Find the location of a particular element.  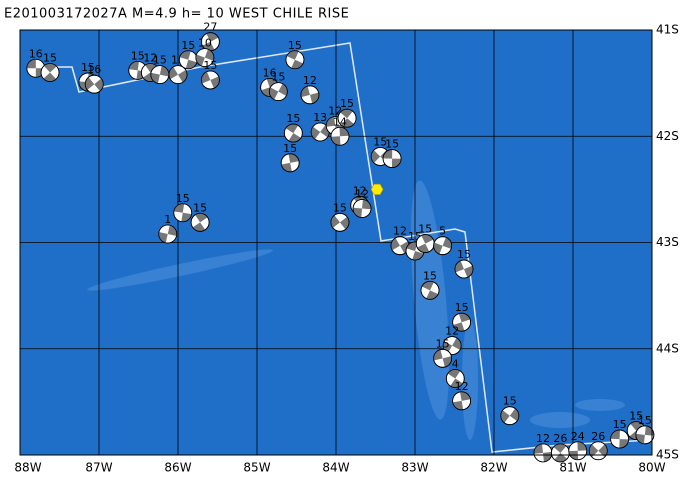

lat-label: 41S is located at coordinates (667, 30).